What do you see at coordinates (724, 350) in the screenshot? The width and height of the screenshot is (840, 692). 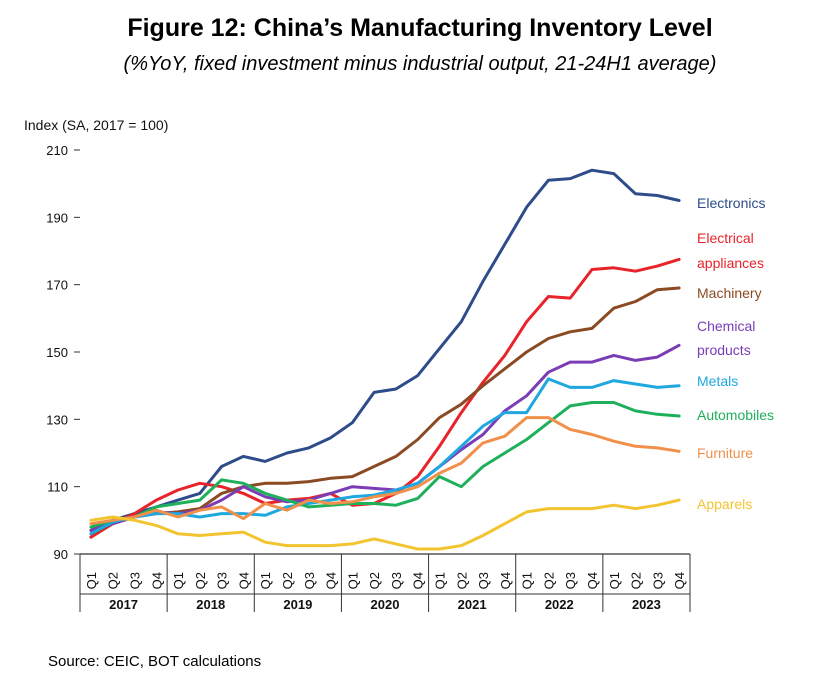 I see `legend-label: products` at bounding box center [724, 350].